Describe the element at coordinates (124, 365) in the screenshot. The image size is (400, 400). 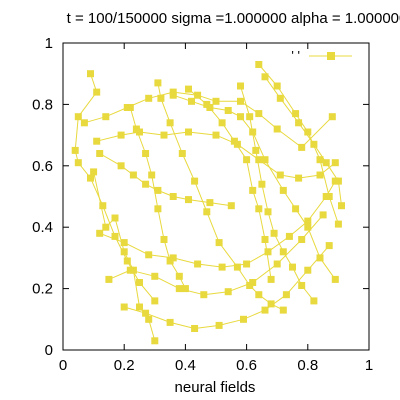
I see `x-tick-label: 0.2` at that location.